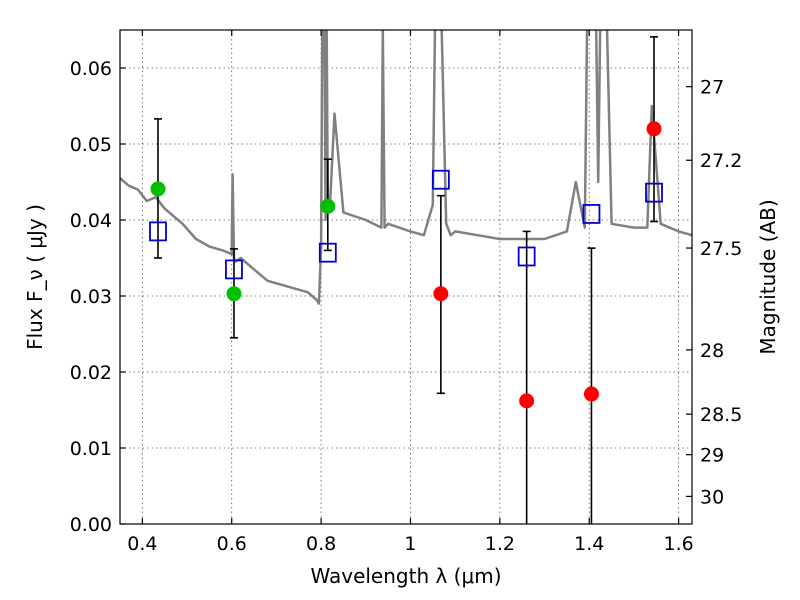 This screenshot has width=800, height=600. Describe the element at coordinates (142, 544) in the screenshot. I see `x-tick-label: 0.4` at that location.